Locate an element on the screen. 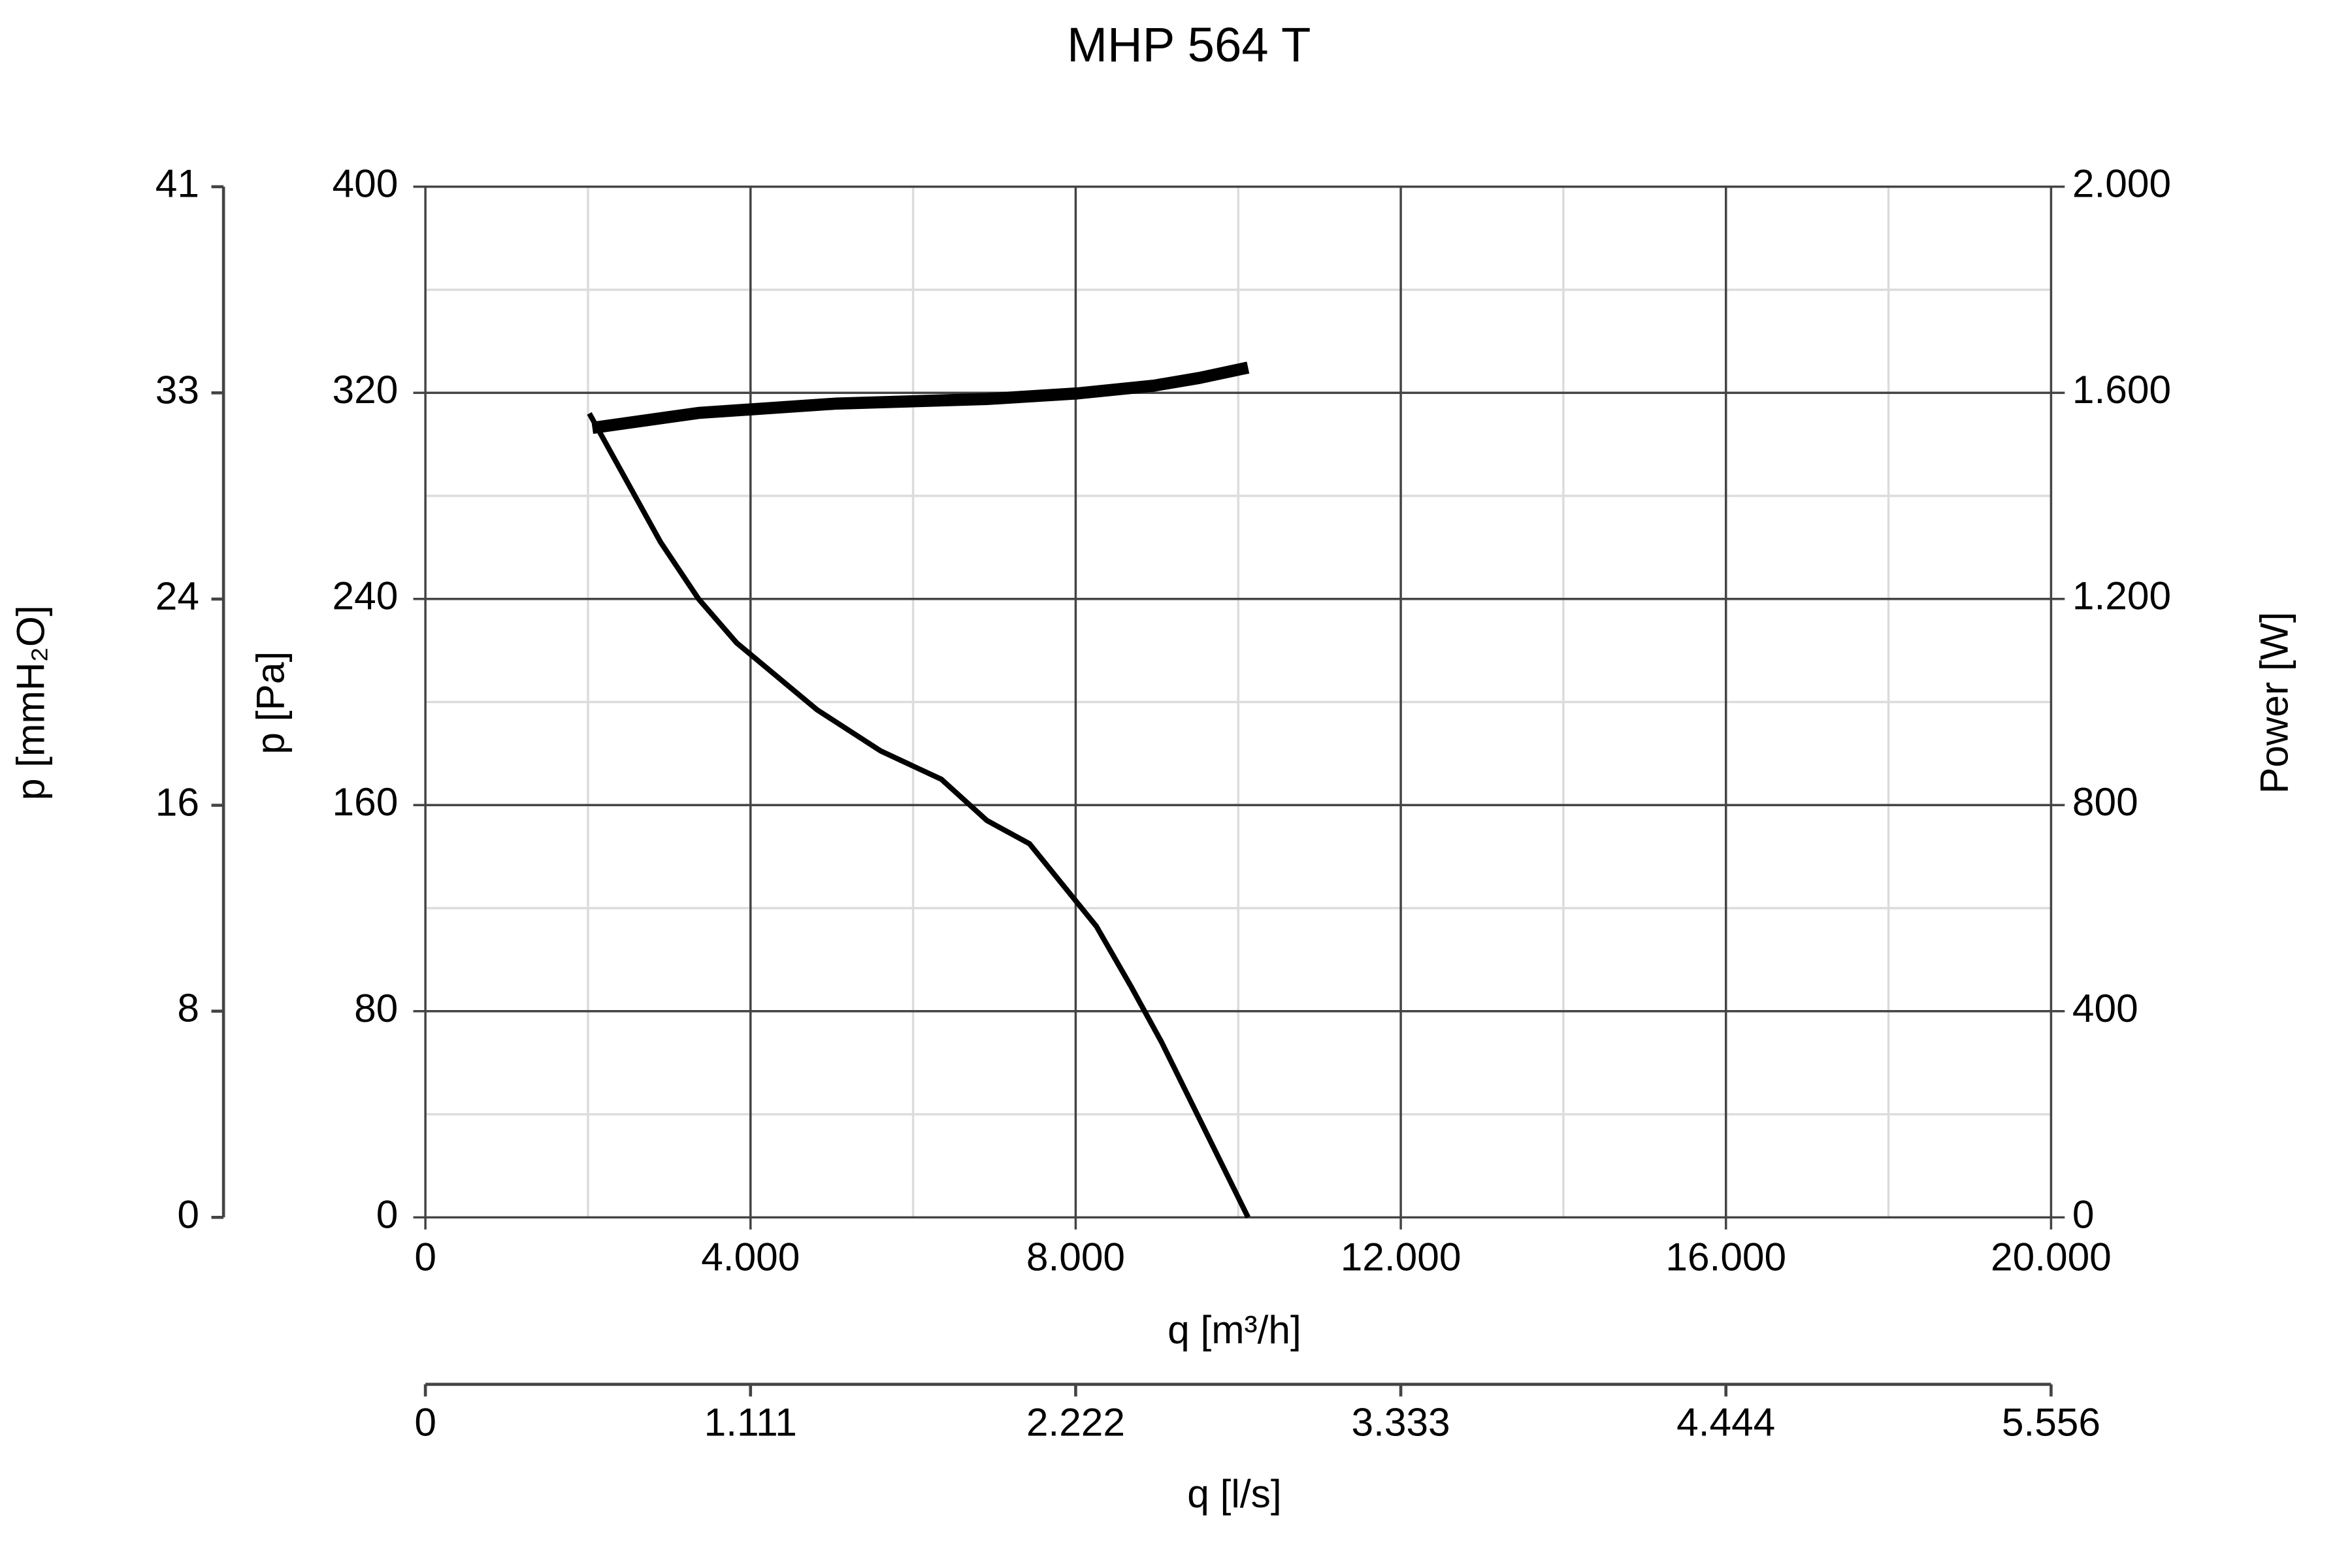 The image size is (2352, 1568). x2-axis-label: q [l/s] is located at coordinates (1234, 1493).